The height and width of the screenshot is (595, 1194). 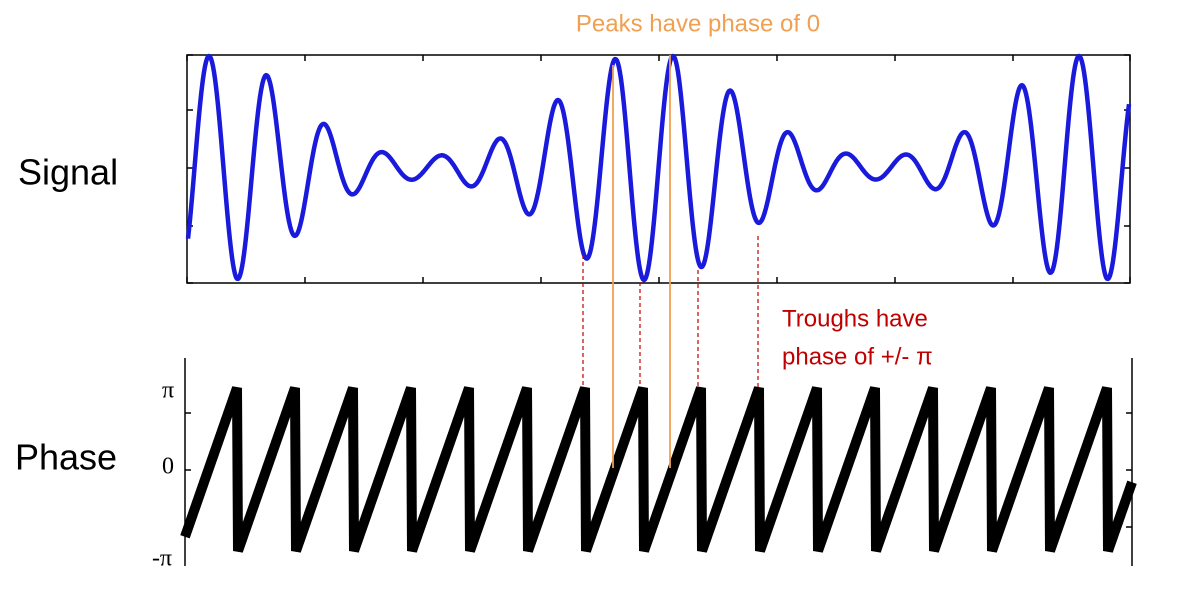 What do you see at coordinates (857, 356) in the screenshot?
I see `troughs-note: phase of +/- π` at bounding box center [857, 356].